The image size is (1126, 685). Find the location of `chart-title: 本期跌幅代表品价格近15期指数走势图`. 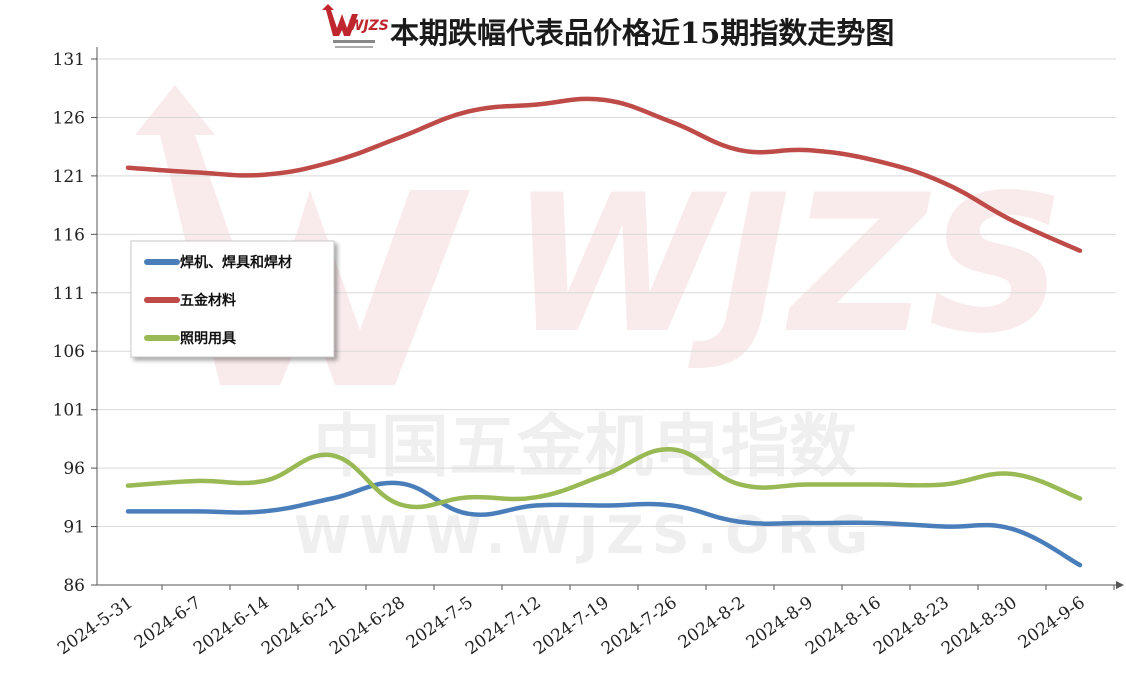

chart-title: 本期跌幅代表品价格近15期指数走势图 is located at coordinates (642, 33).